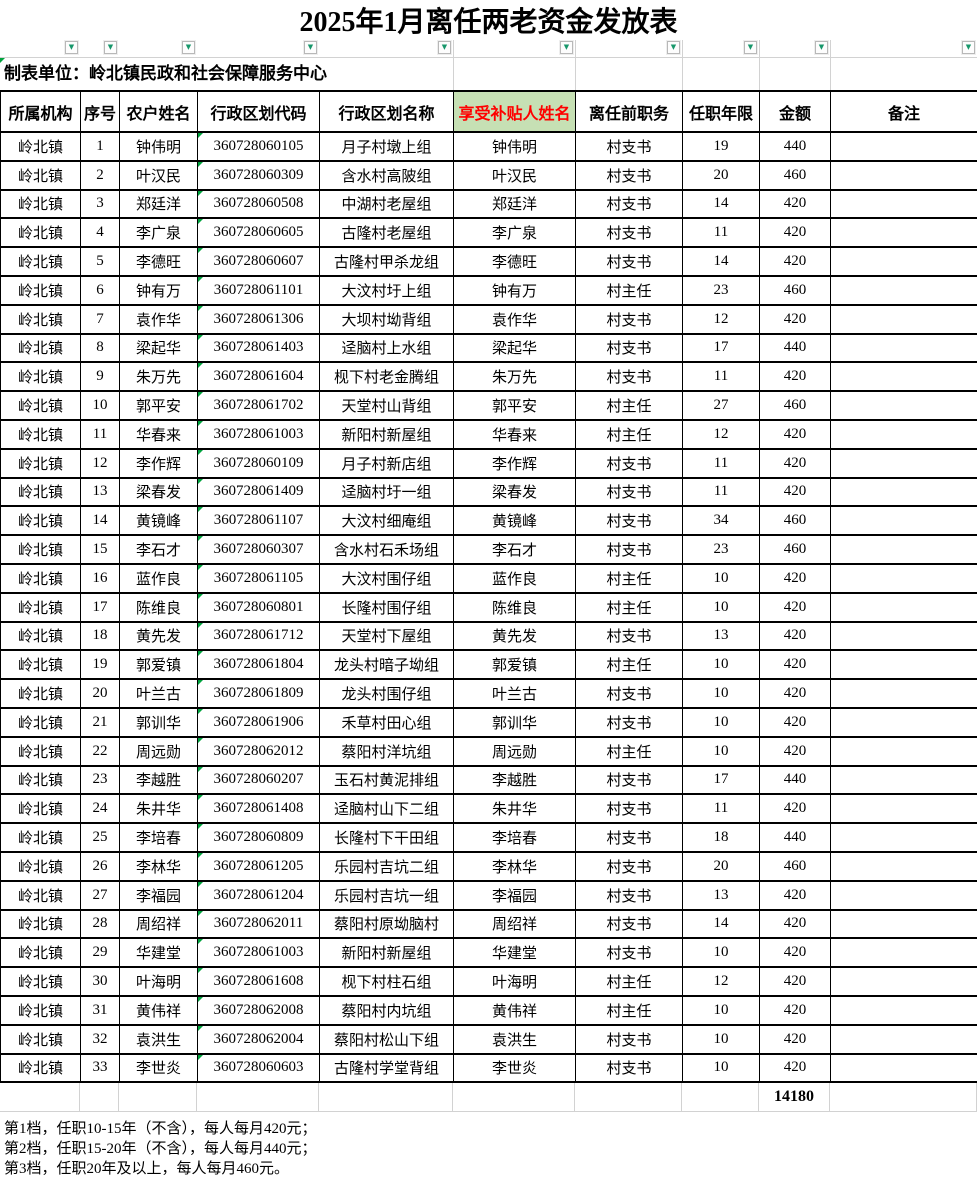 Image resolution: width=977 pixels, height=1184 pixels. Describe the element at coordinates (386, 607) in the screenshot. I see `cell: 长隆村围仔组` at that location.